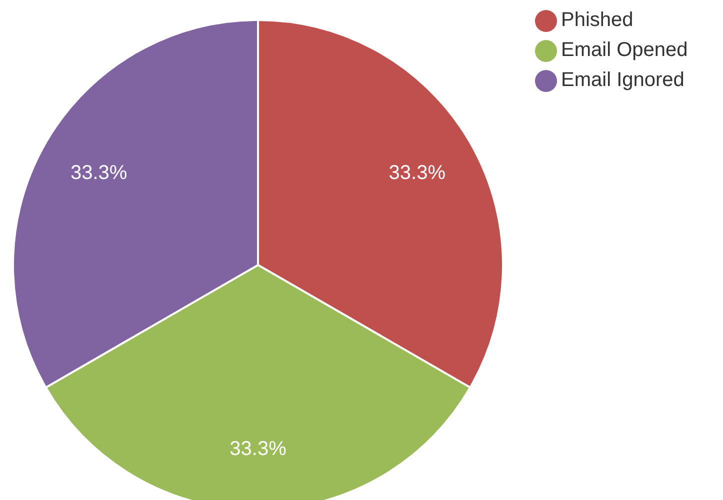  Describe the element at coordinates (624, 50) in the screenshot. I see `legend-label: Email Opened` at that location.